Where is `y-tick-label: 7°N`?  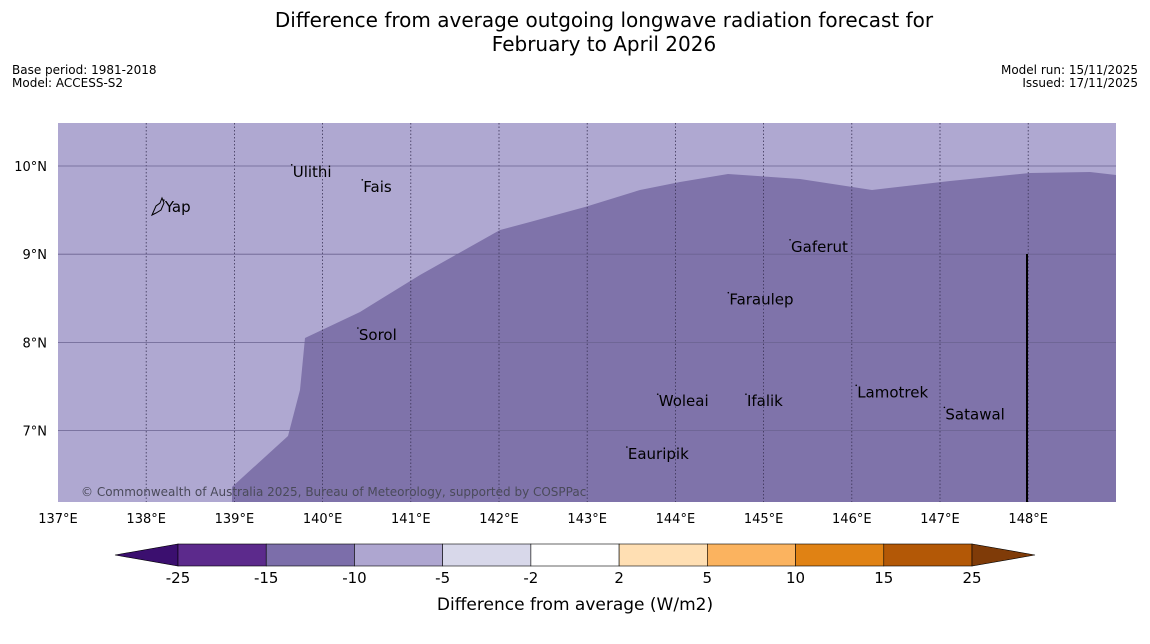
y-tick-label: 7°N is located at coordinates (35, 432).